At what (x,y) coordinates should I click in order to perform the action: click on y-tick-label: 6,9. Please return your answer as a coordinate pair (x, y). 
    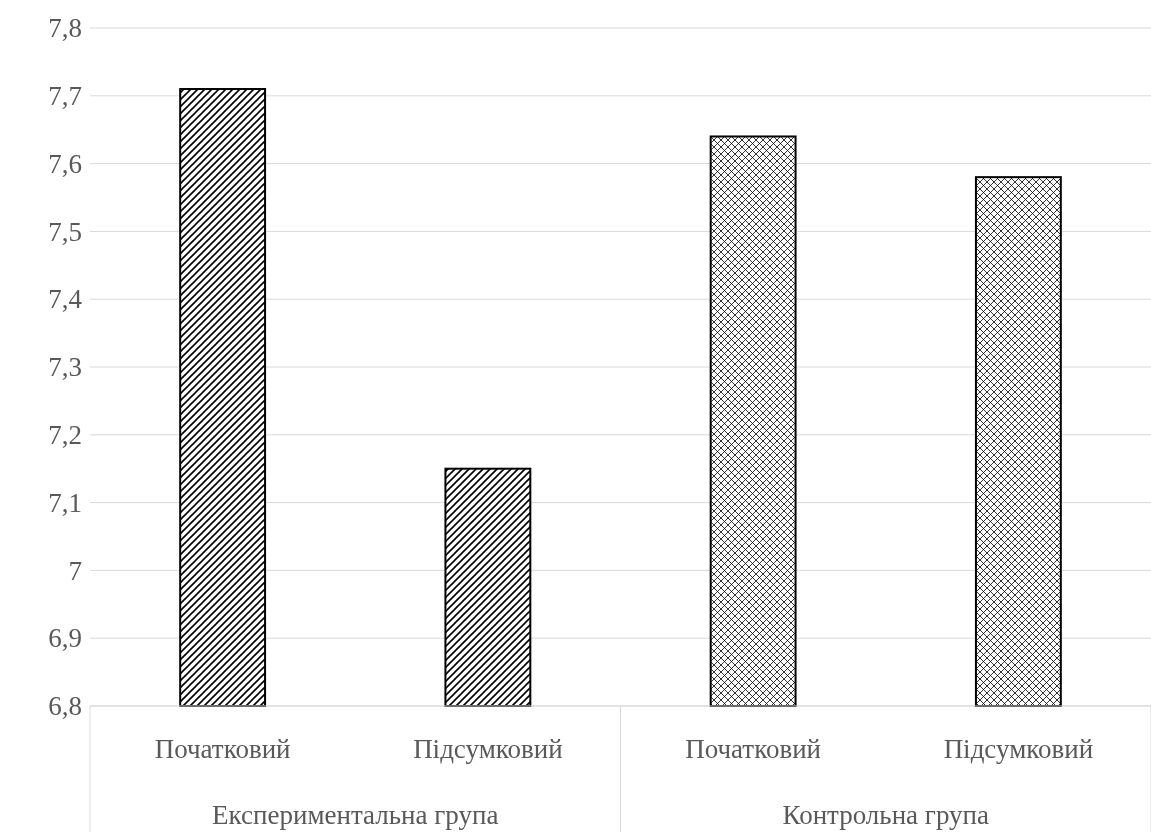
    Looking at the image, I should click on (65, 638).